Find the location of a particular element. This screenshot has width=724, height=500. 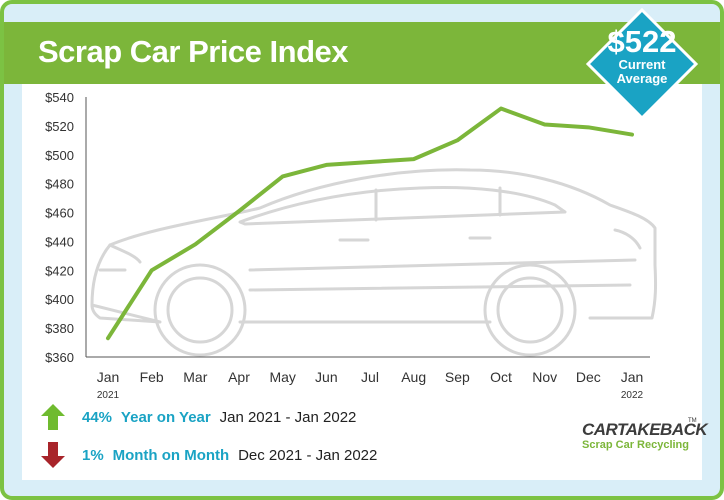

y-tick-label: $380 is located at coordinates (59, 328).